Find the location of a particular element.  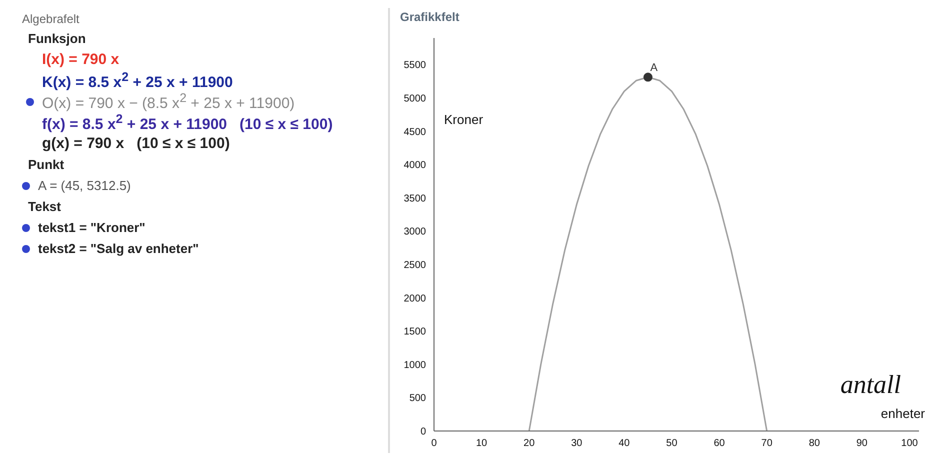

y-tick-label: 5000 is located at coordinates (415, 99).